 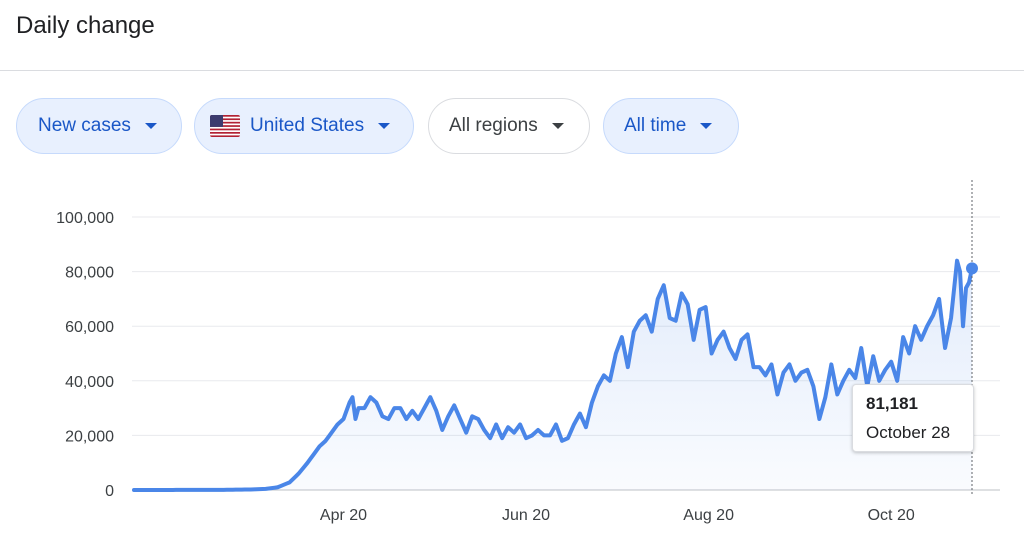 What do you see at coordinates (655, 125) in the screenshot?
I see `range-dropdown-label: All time` at bounding box center [655, 125].